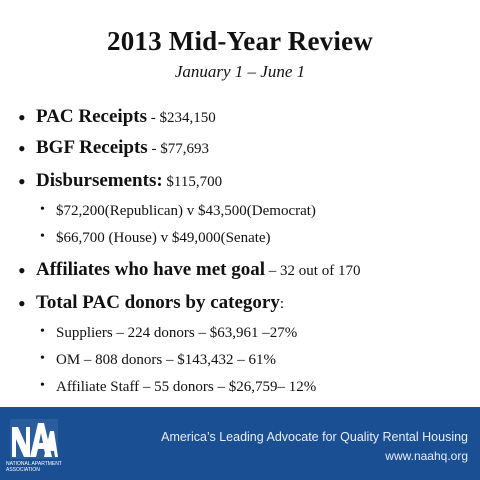 This screenshot has height=480, width=480. Describe the element at coordinates (240, 71) in the screenshot. I see `slide-subtitle: January 1 – June 1` at that location.